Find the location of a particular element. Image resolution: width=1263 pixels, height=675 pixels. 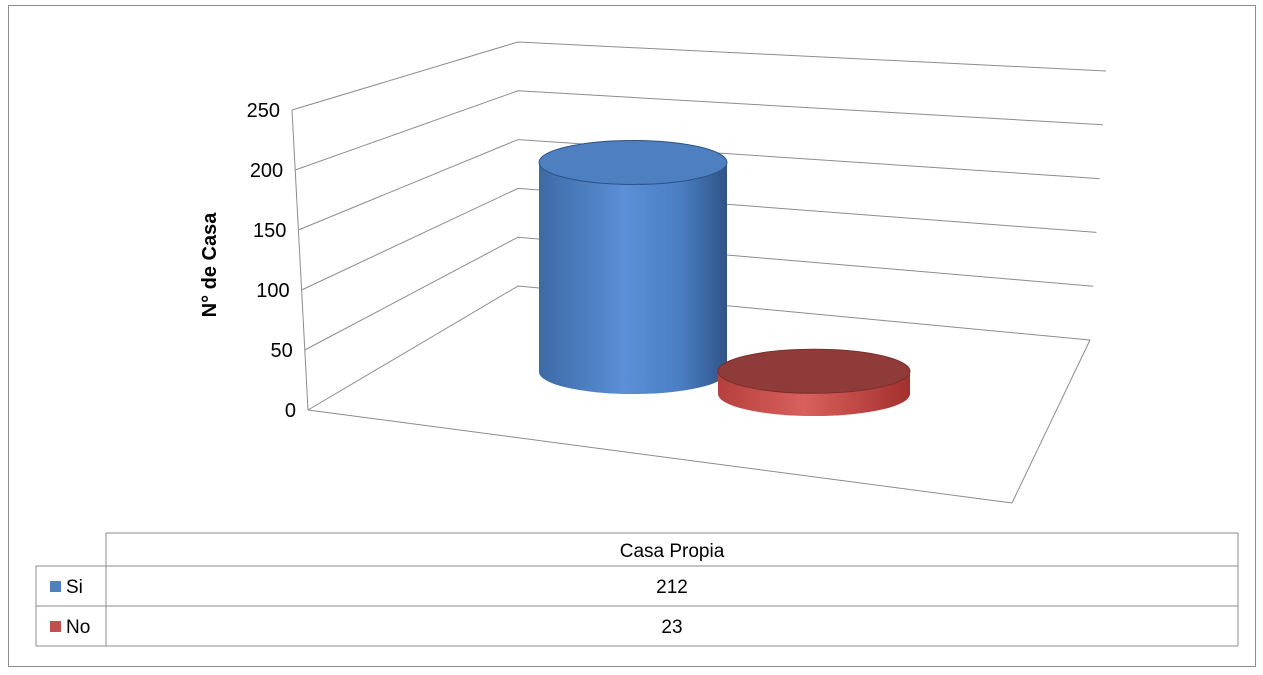

y-tick-label: 100 is located at coordinates (272, 291).